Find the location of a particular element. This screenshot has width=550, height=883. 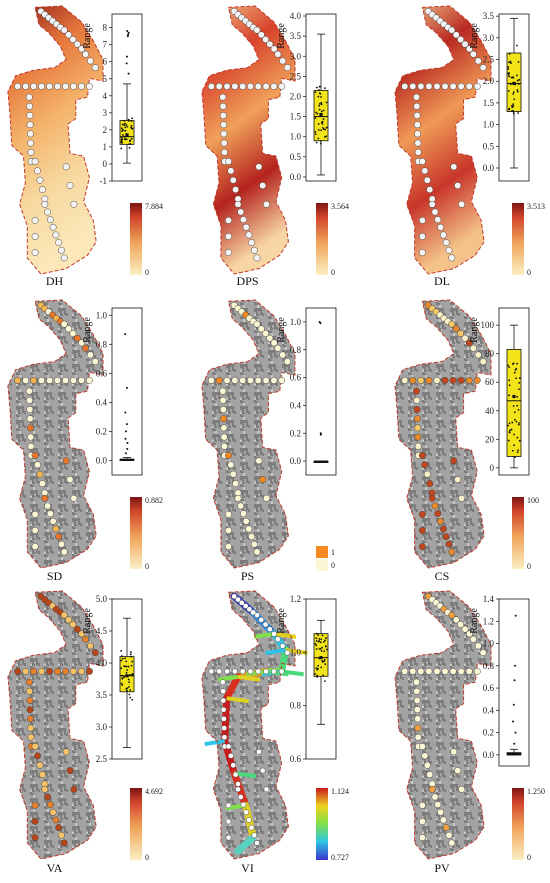

colorbar-gradient is located at coordinates (322, 824).